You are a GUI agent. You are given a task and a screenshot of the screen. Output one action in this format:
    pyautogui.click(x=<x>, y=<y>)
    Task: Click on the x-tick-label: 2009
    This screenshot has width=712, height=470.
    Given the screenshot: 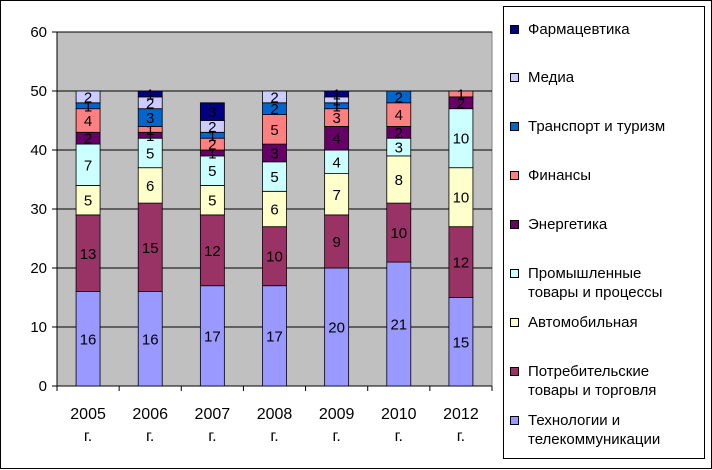 What is the action you would take?
    pyautogui.click(x=337, y=414)
    